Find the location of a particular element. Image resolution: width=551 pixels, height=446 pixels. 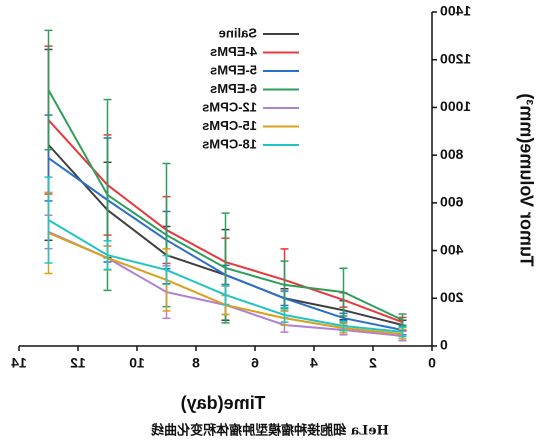

legend-label: 5-EPMs is located at coordinates (233, 69).